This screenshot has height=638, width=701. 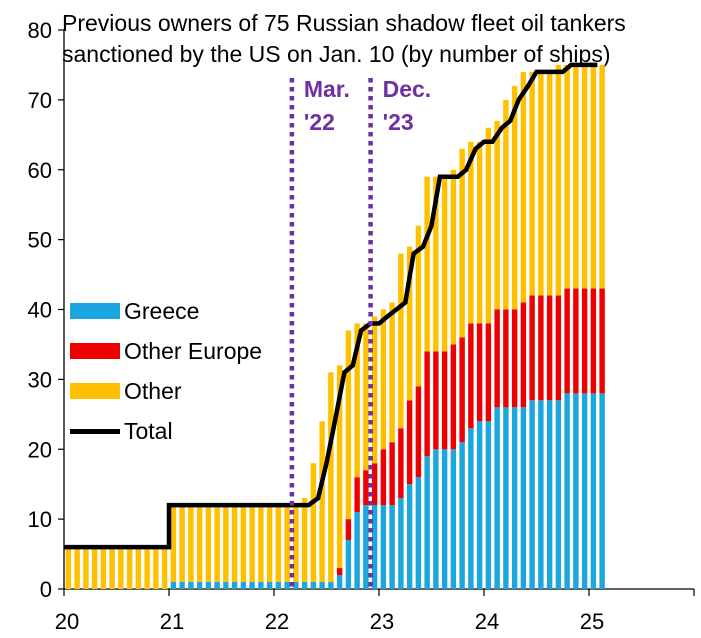 I want to click on legend-swatch-total, so click(x=95, y=431).